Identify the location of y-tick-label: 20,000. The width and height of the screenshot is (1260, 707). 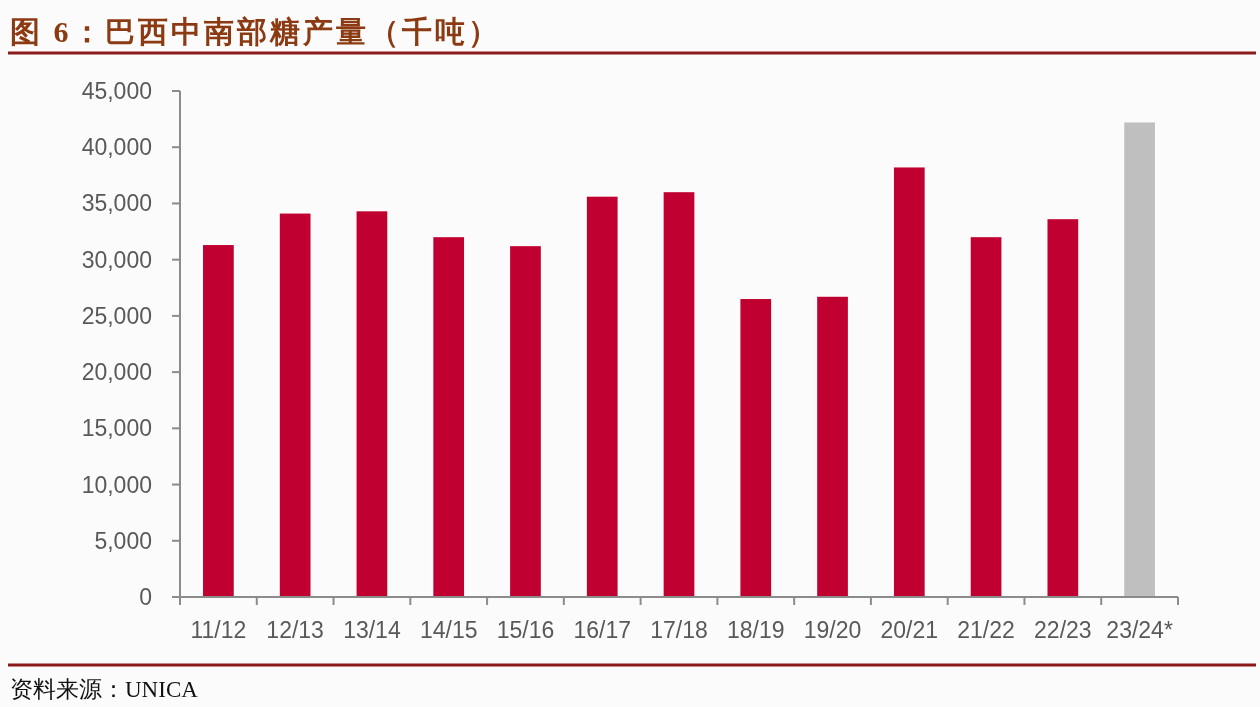
(116, 372).